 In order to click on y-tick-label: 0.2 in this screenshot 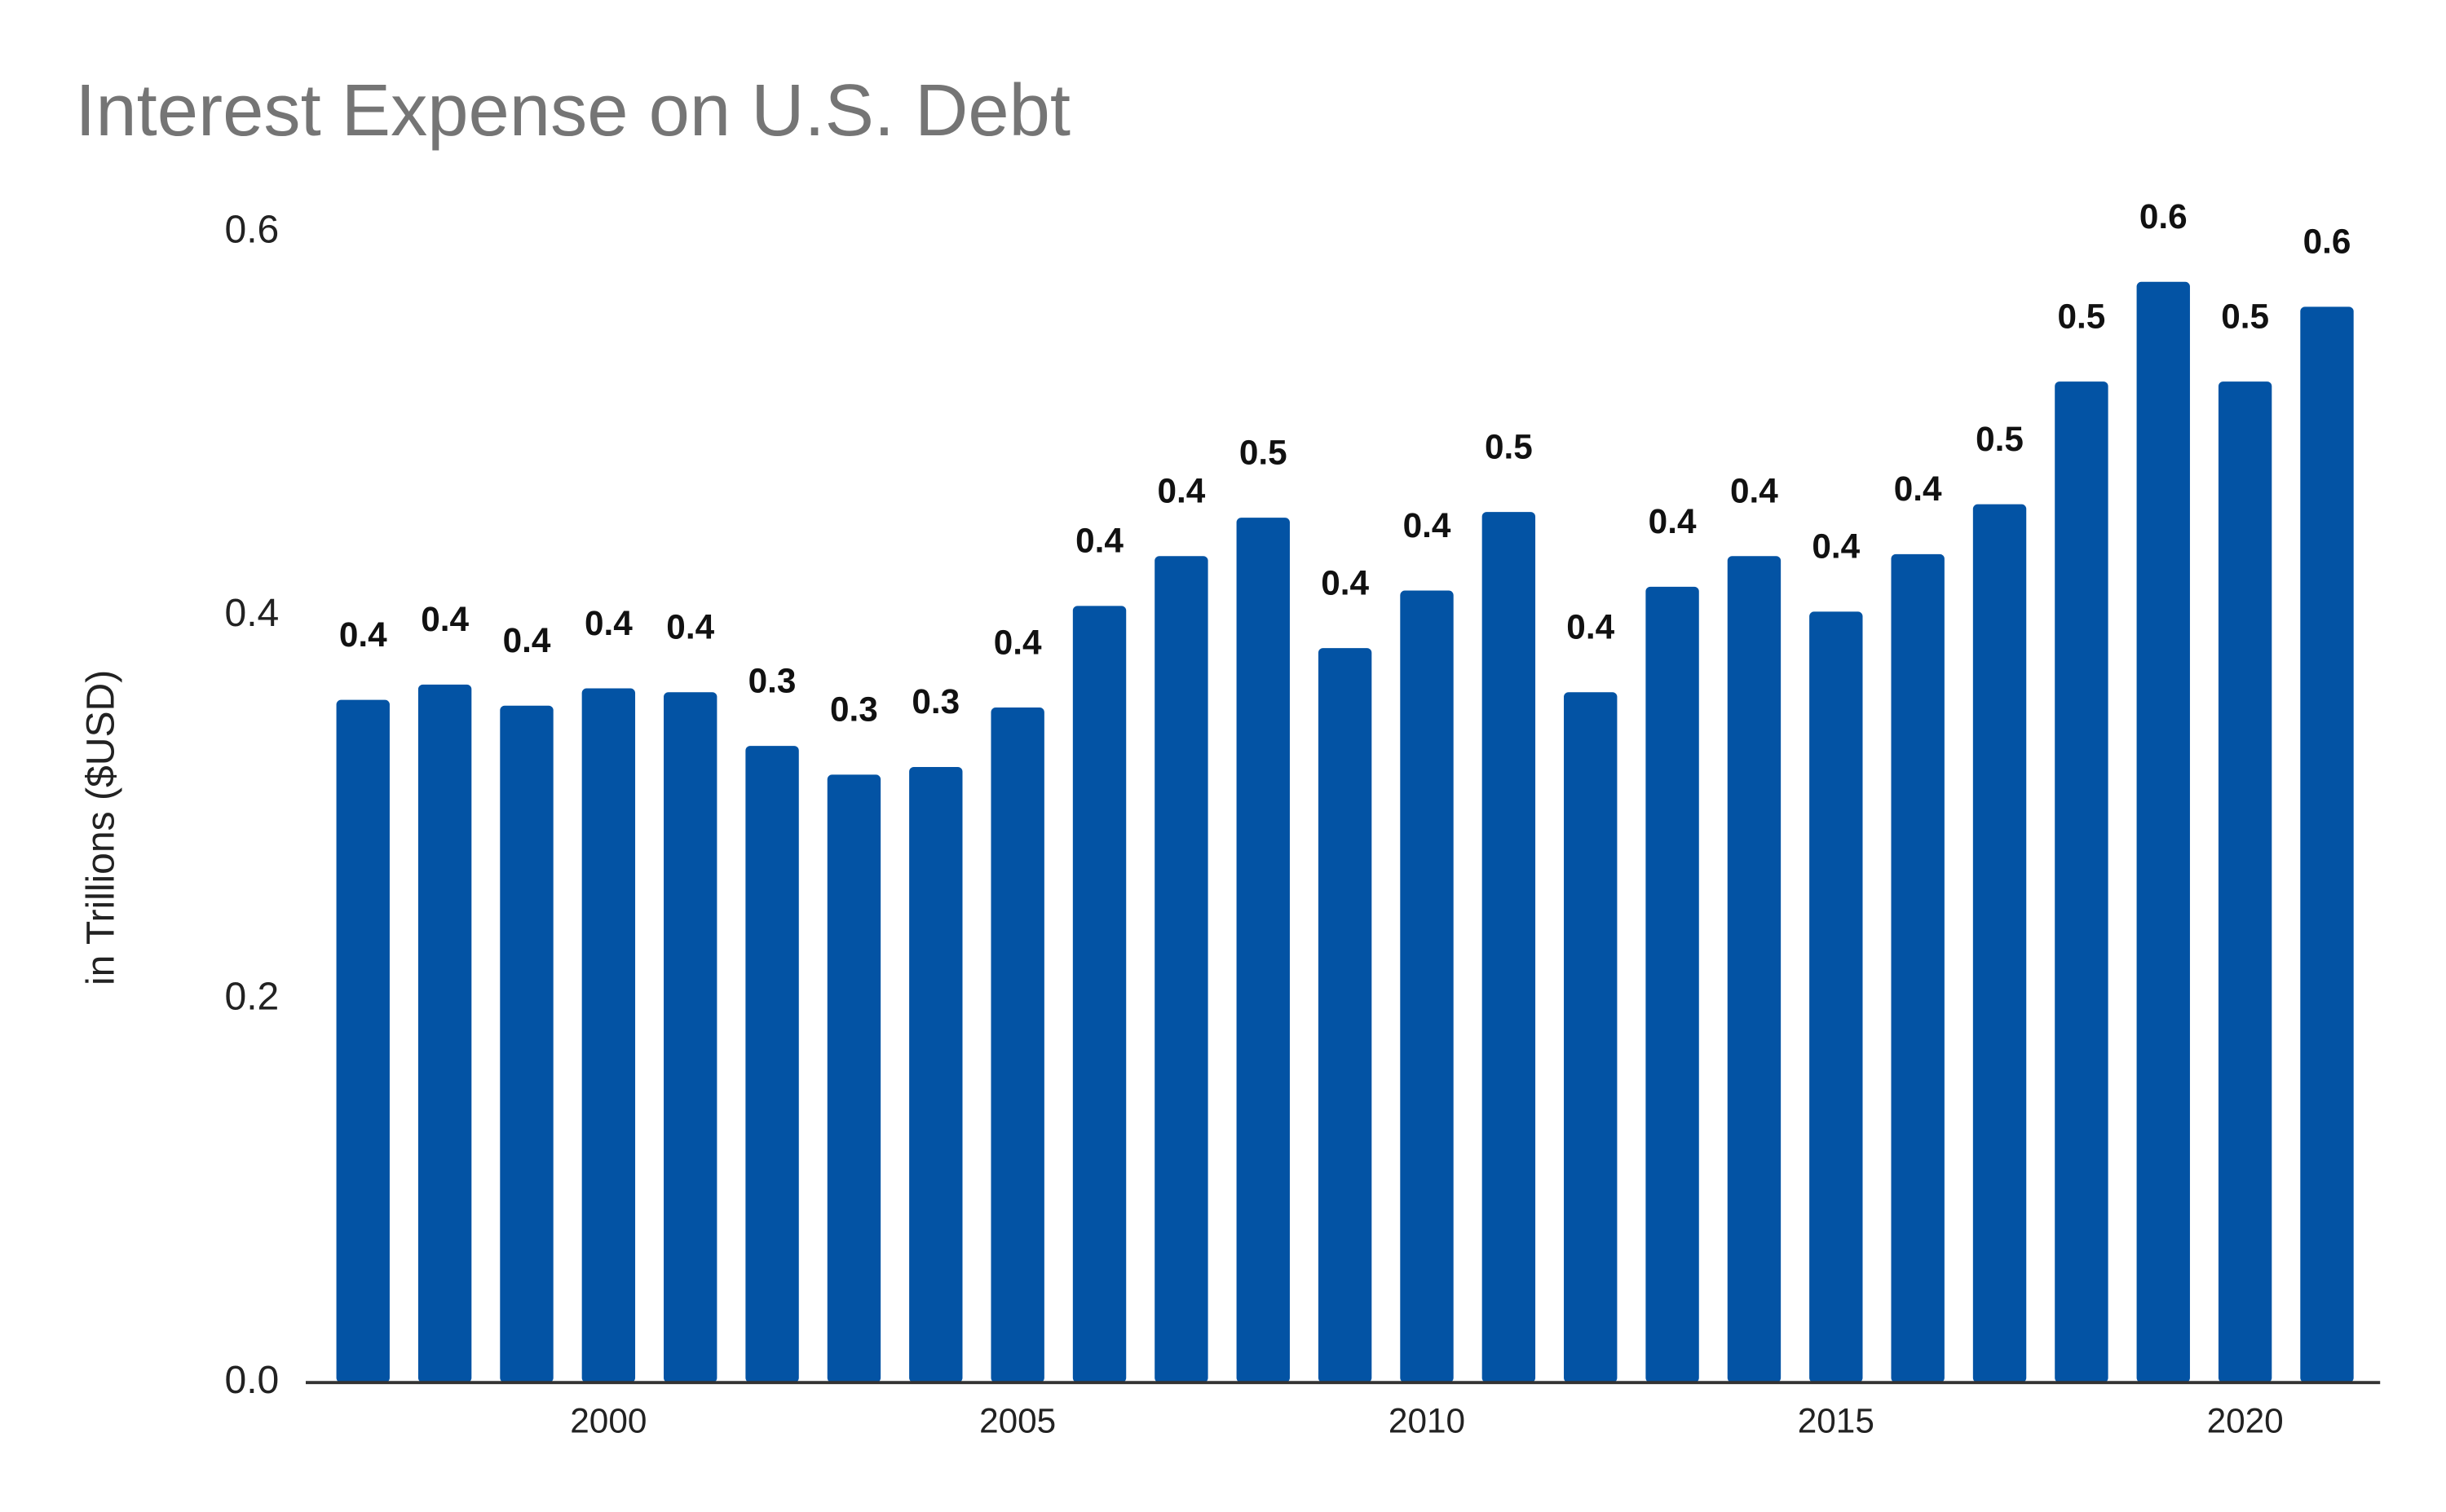, I will do `click(252, 996)`.